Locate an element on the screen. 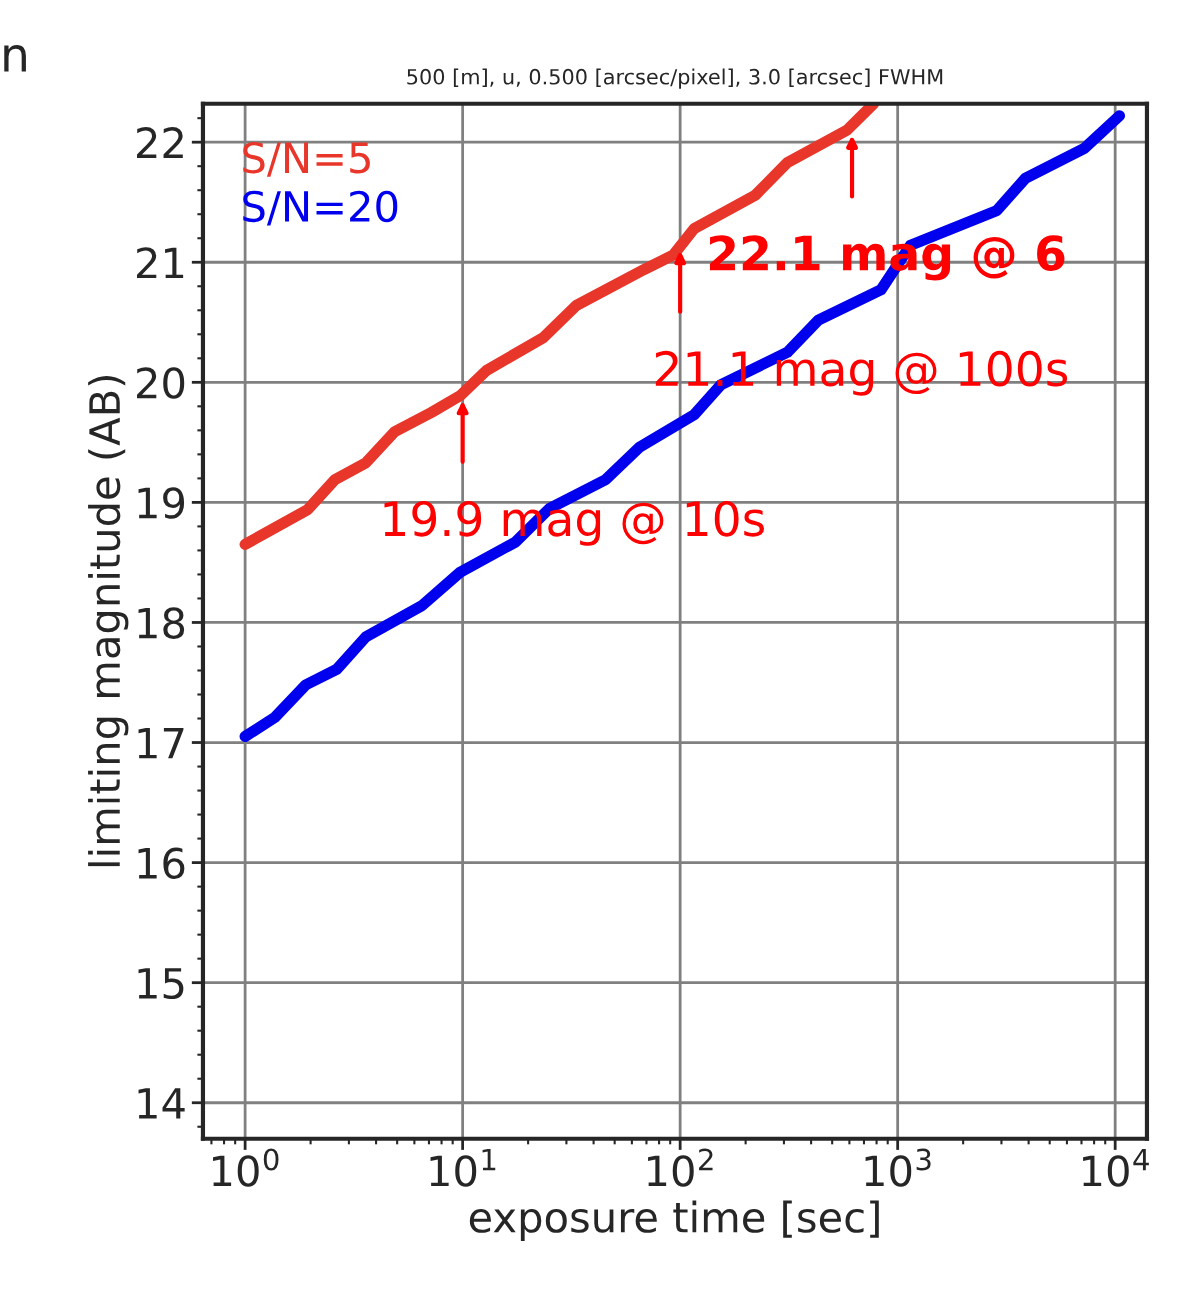 This screenshot has width=1180, height=1297. x-axis-title: exposure time [sec] is located at coordinates (674, 1220).